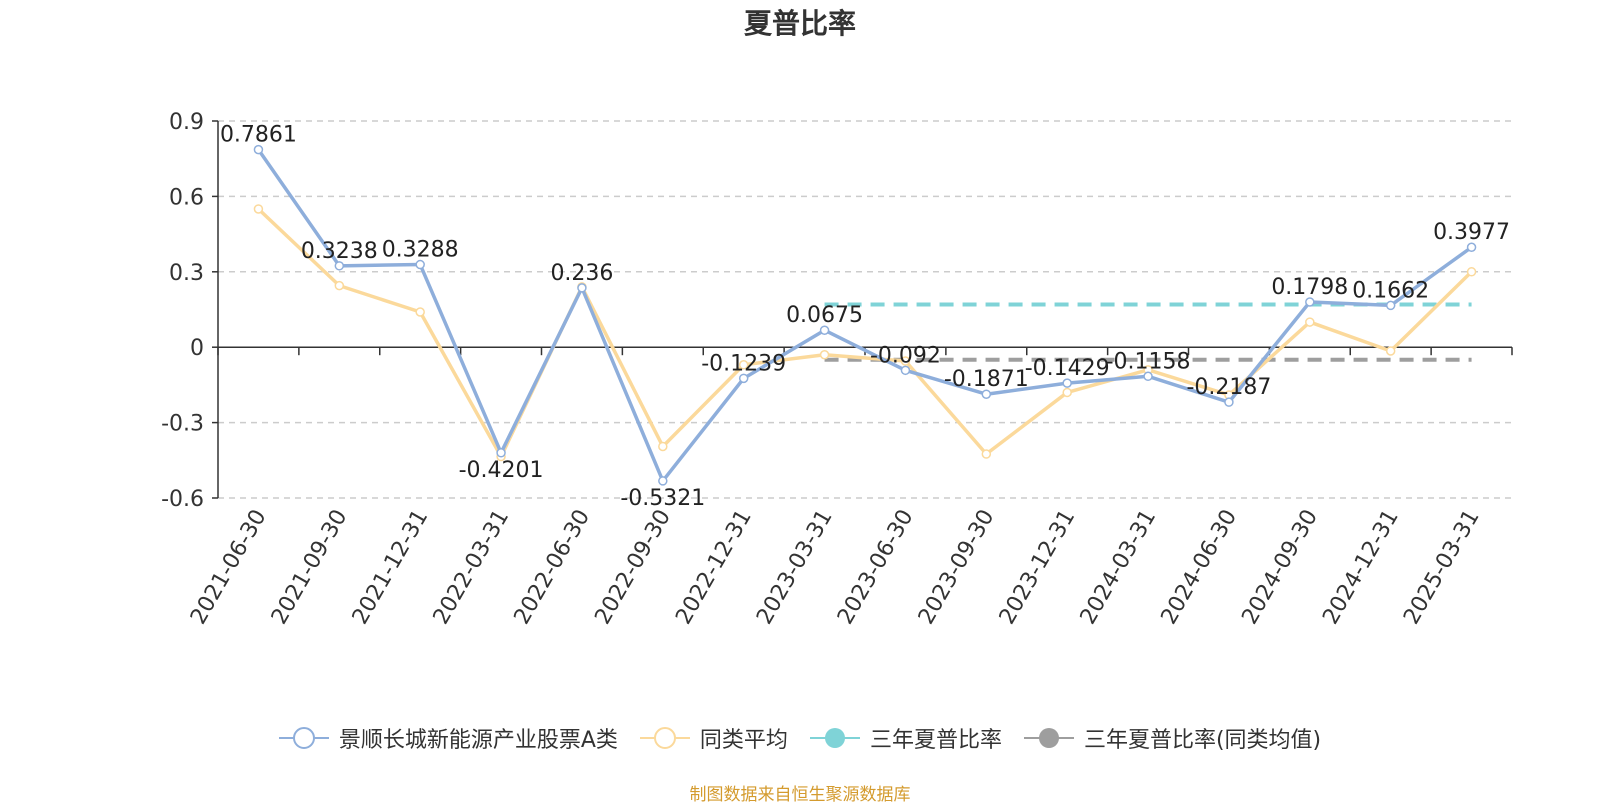 This screenshot has height=805, width=1600. Describe the element at coordinates (957, 567) in the screenshot. I see `x-tick-label: 2023-09-30` at that location.